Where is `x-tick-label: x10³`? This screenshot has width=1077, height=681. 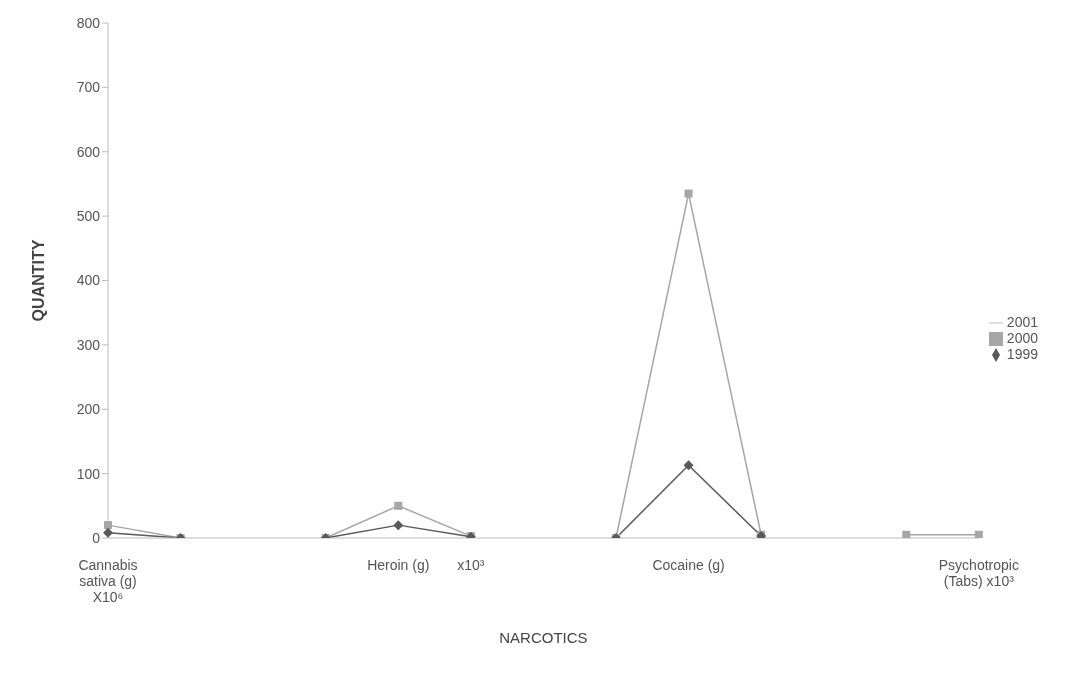 x-tick-label: x10³ is located at coordinates (471, 565).